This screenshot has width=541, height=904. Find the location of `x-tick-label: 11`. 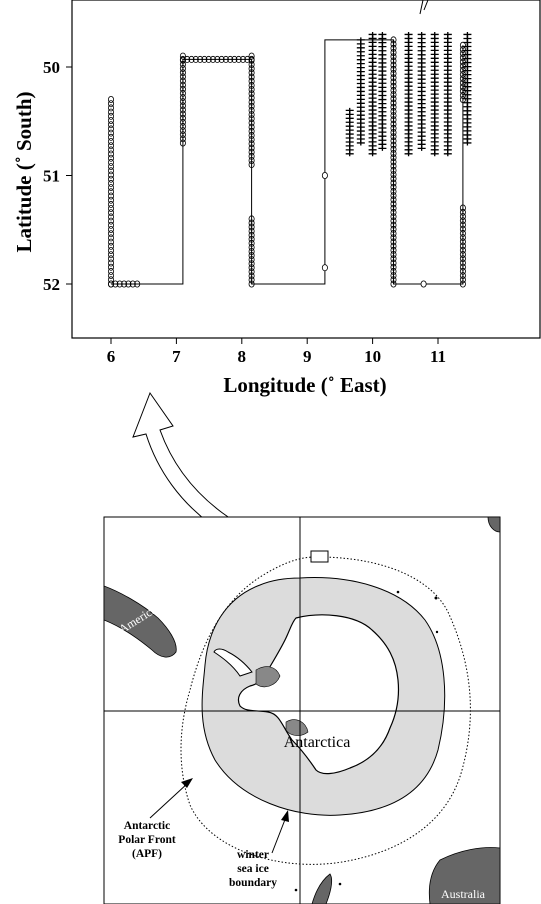

x-tick-label: 11 is located at coordinates (438, 356).